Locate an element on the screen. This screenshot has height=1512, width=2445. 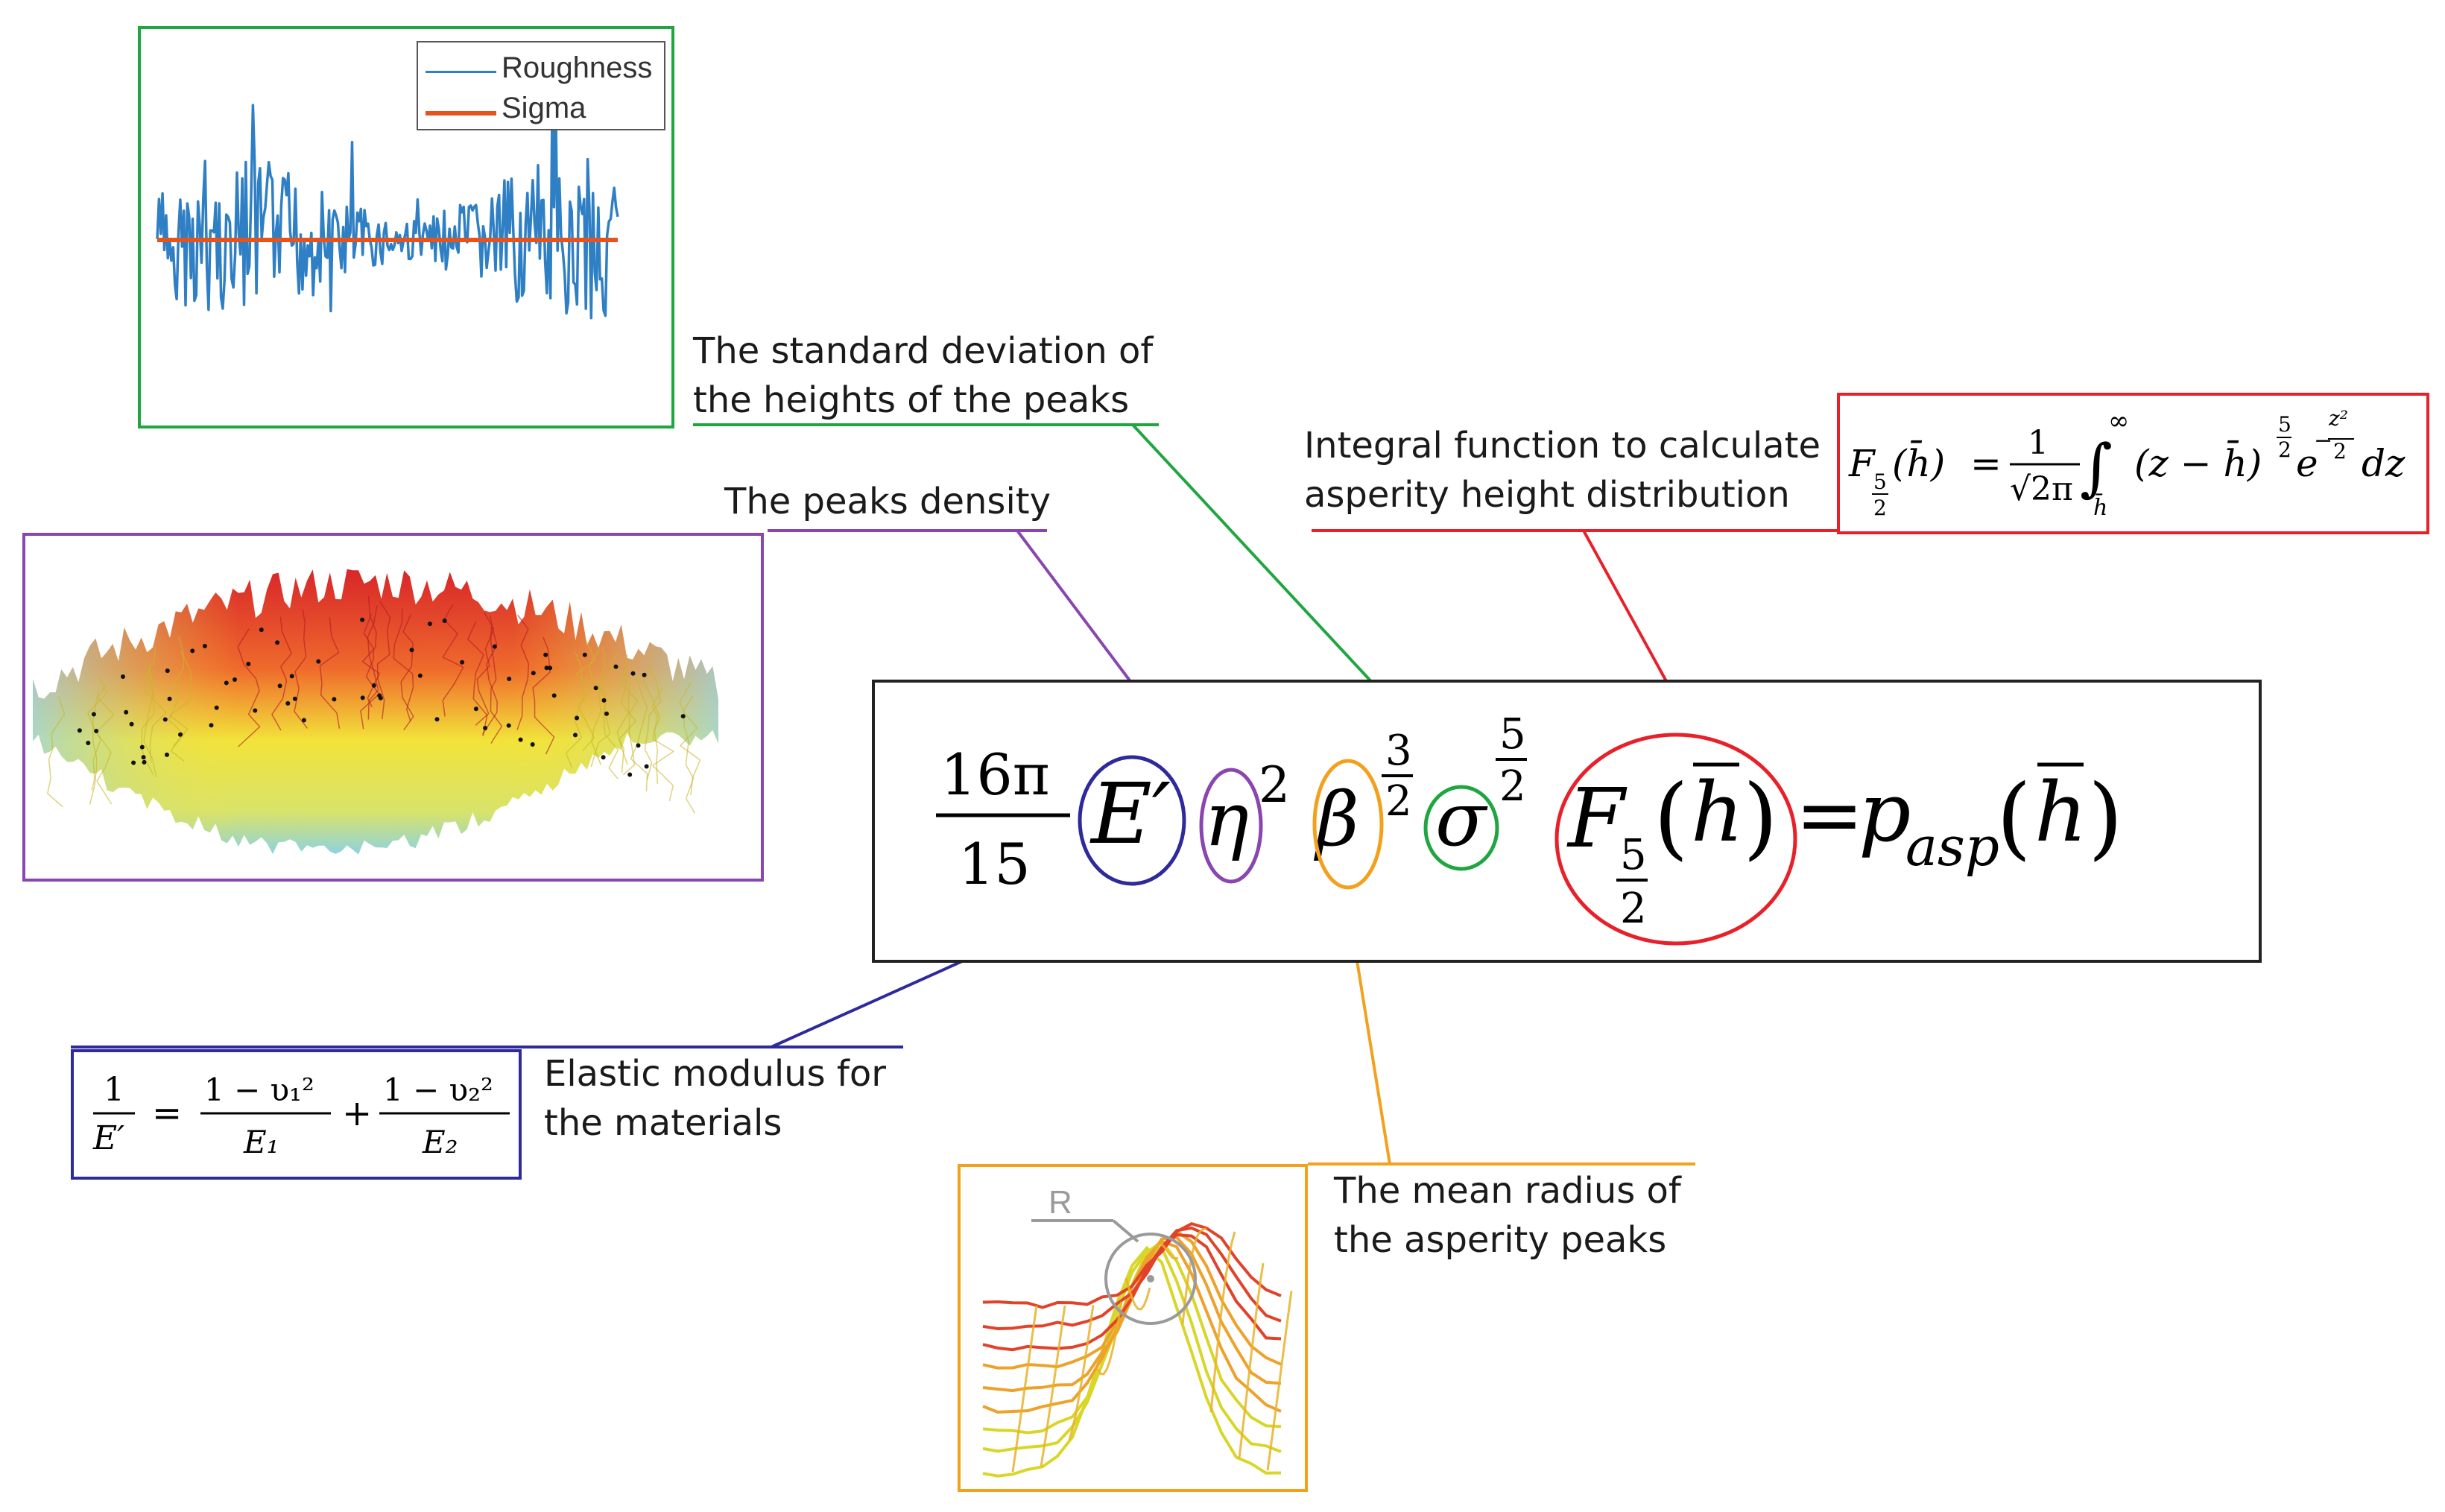
curvature-center is located at coordinates (1150, 1278).